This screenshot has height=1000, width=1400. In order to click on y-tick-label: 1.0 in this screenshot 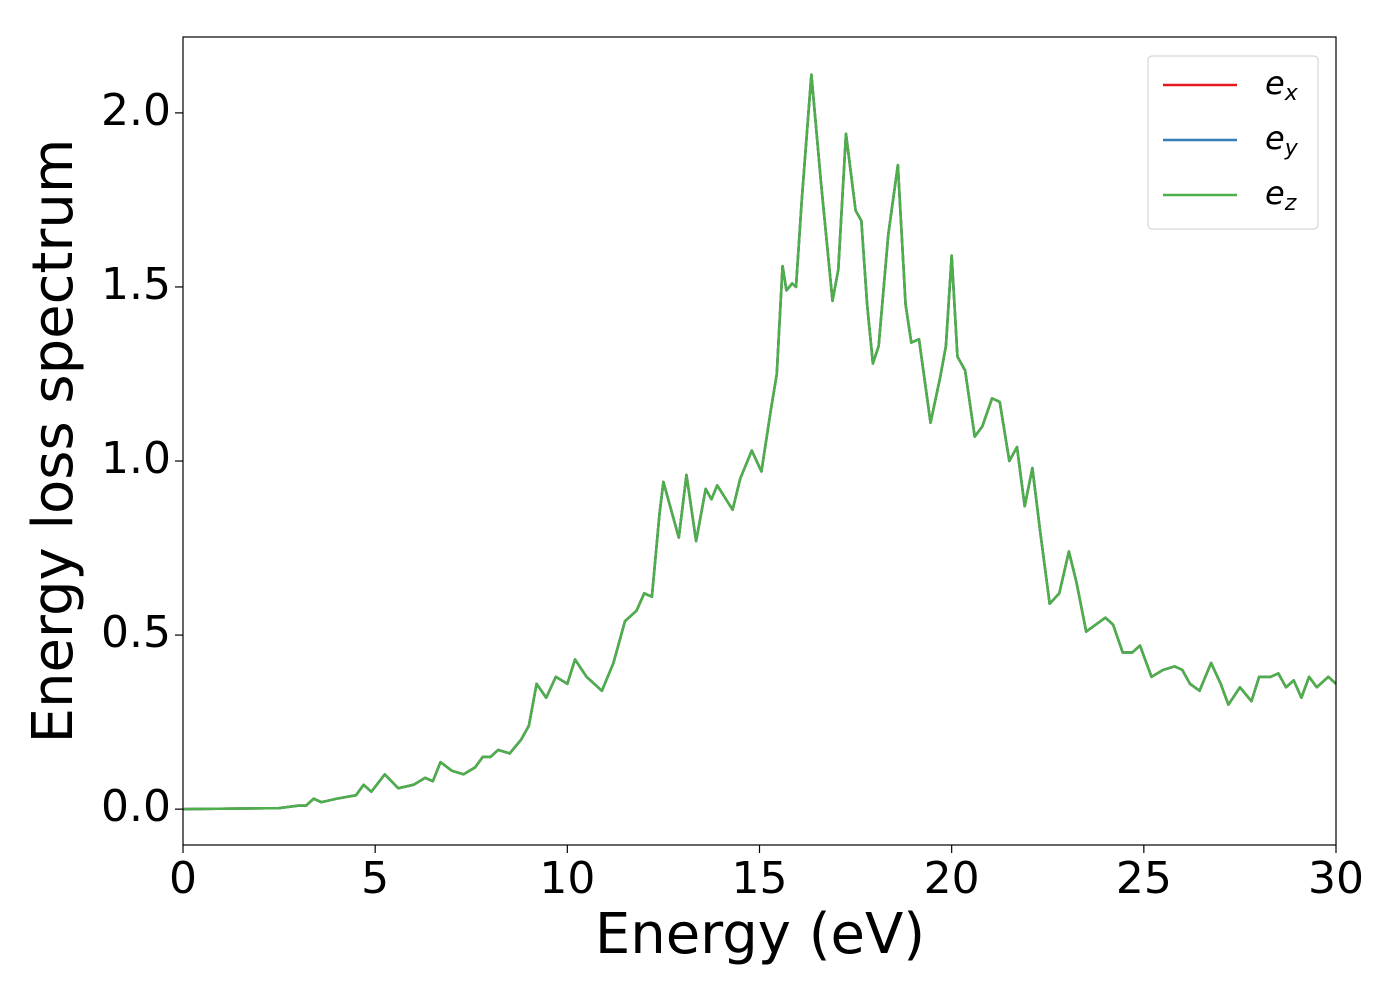, I will do `click(136, 458)`.